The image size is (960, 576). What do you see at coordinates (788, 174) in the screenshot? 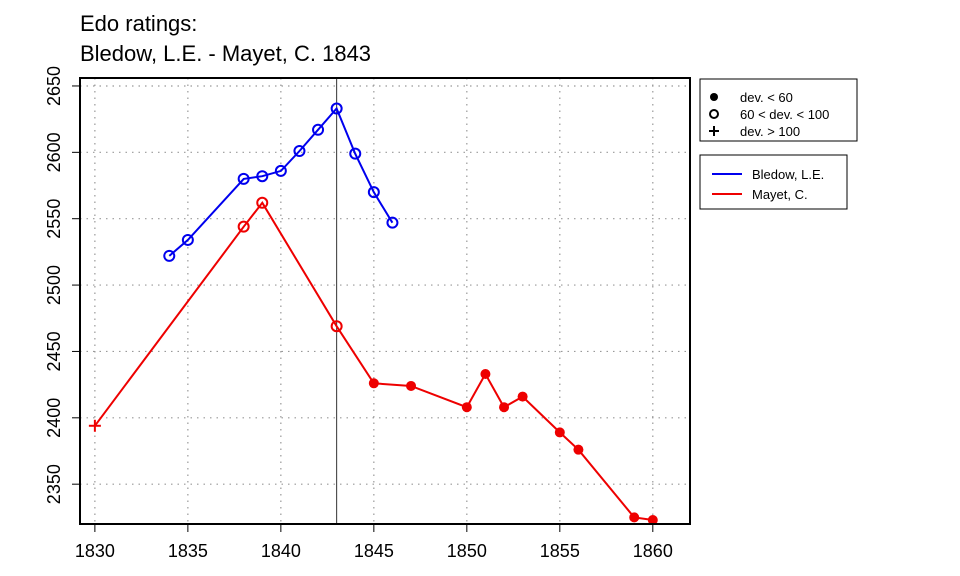
I see `series-legend-label: Bledow, L.E.` at bounding box center [788, 174].